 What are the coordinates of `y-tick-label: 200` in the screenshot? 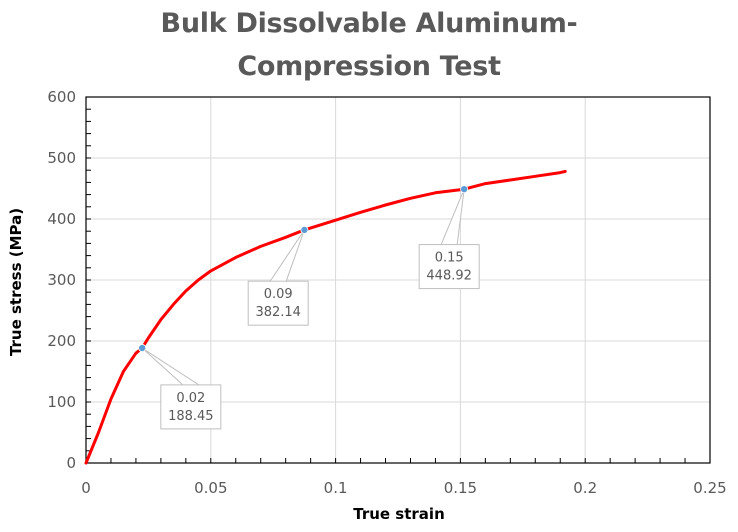 It's located at (61, 341).